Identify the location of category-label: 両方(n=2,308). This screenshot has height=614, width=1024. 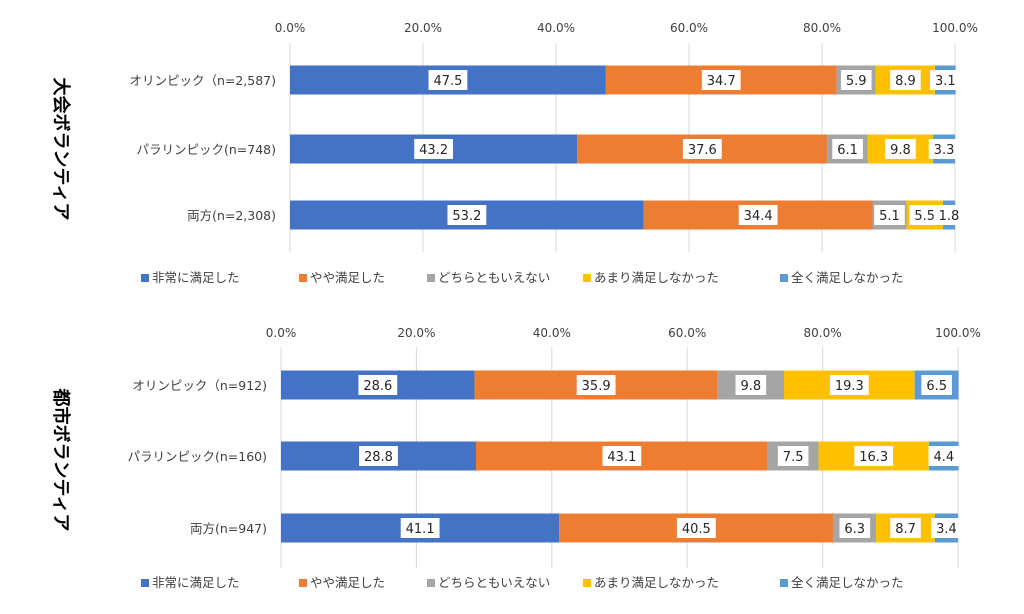
(231, 215).